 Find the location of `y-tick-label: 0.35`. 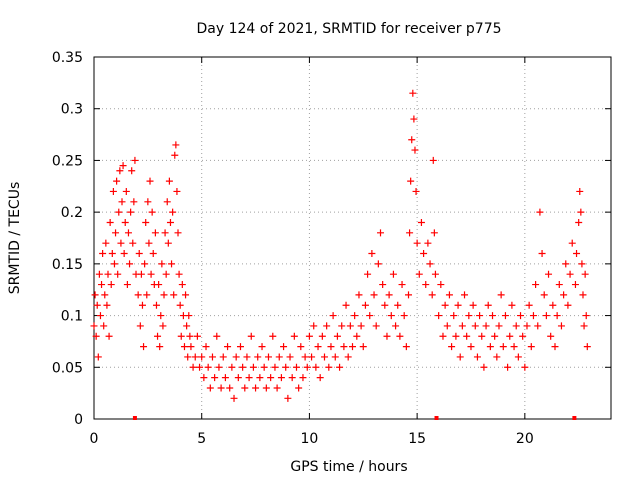

y-tick-label: 0.35 is located at coordinates (67, 58).